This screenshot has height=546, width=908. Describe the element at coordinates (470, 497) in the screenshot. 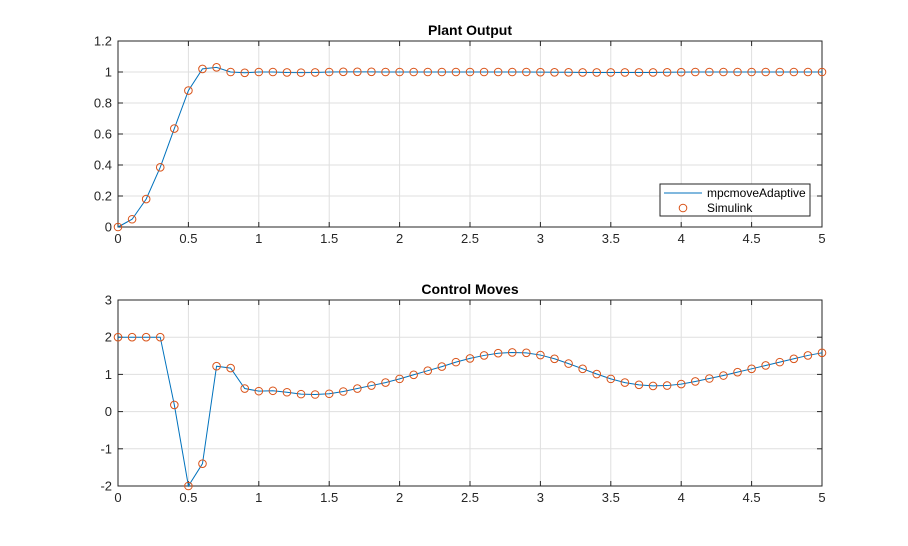

I see `chart-2-x-tick-label: 2.5` at that location.